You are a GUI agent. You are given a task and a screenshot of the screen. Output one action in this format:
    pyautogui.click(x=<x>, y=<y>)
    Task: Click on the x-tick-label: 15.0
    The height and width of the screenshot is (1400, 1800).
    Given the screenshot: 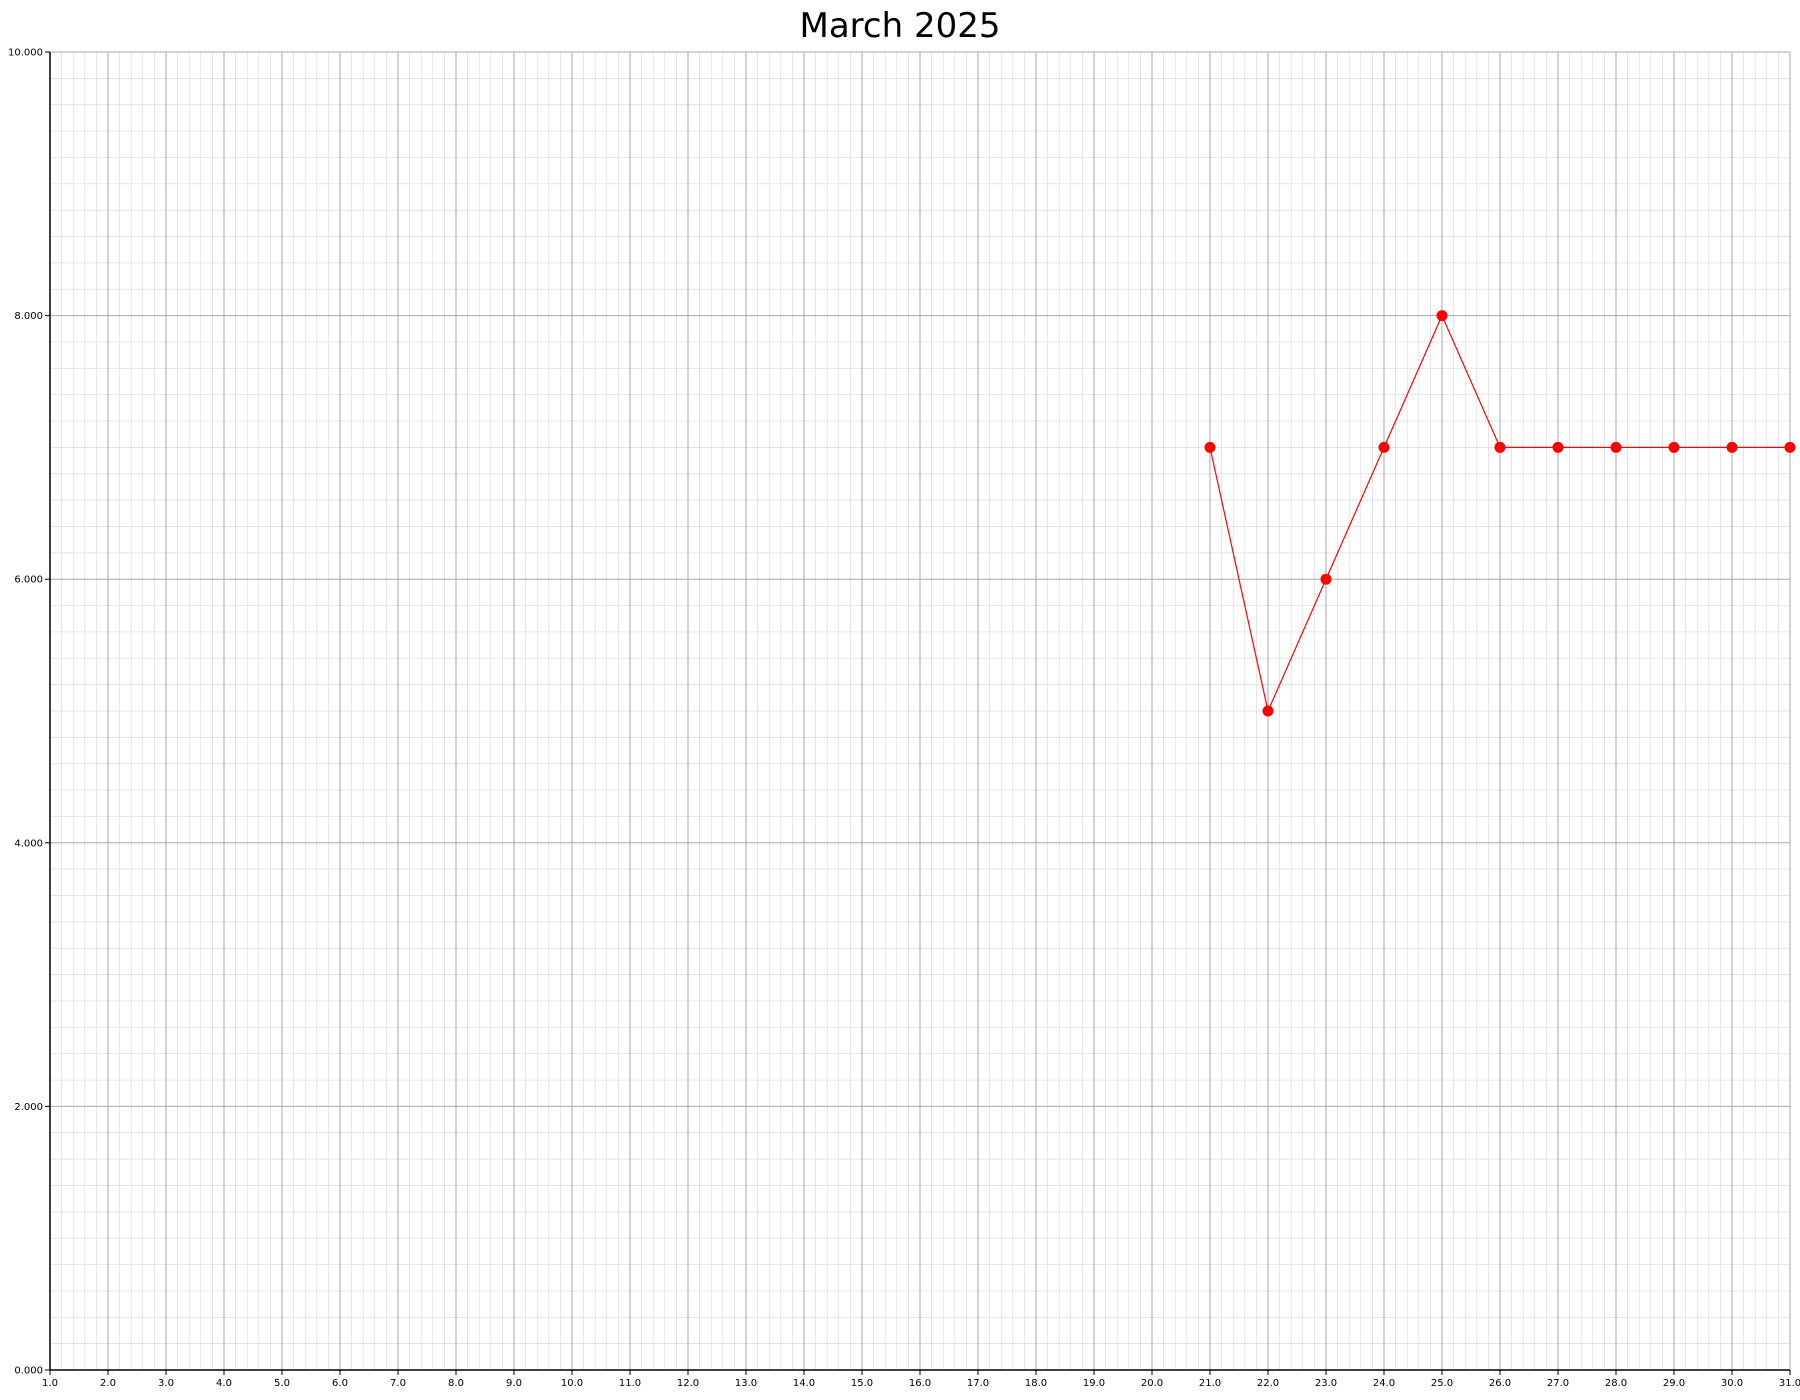 What is the action you would take?
    pyautogui.click(x=862, y=1383)
    